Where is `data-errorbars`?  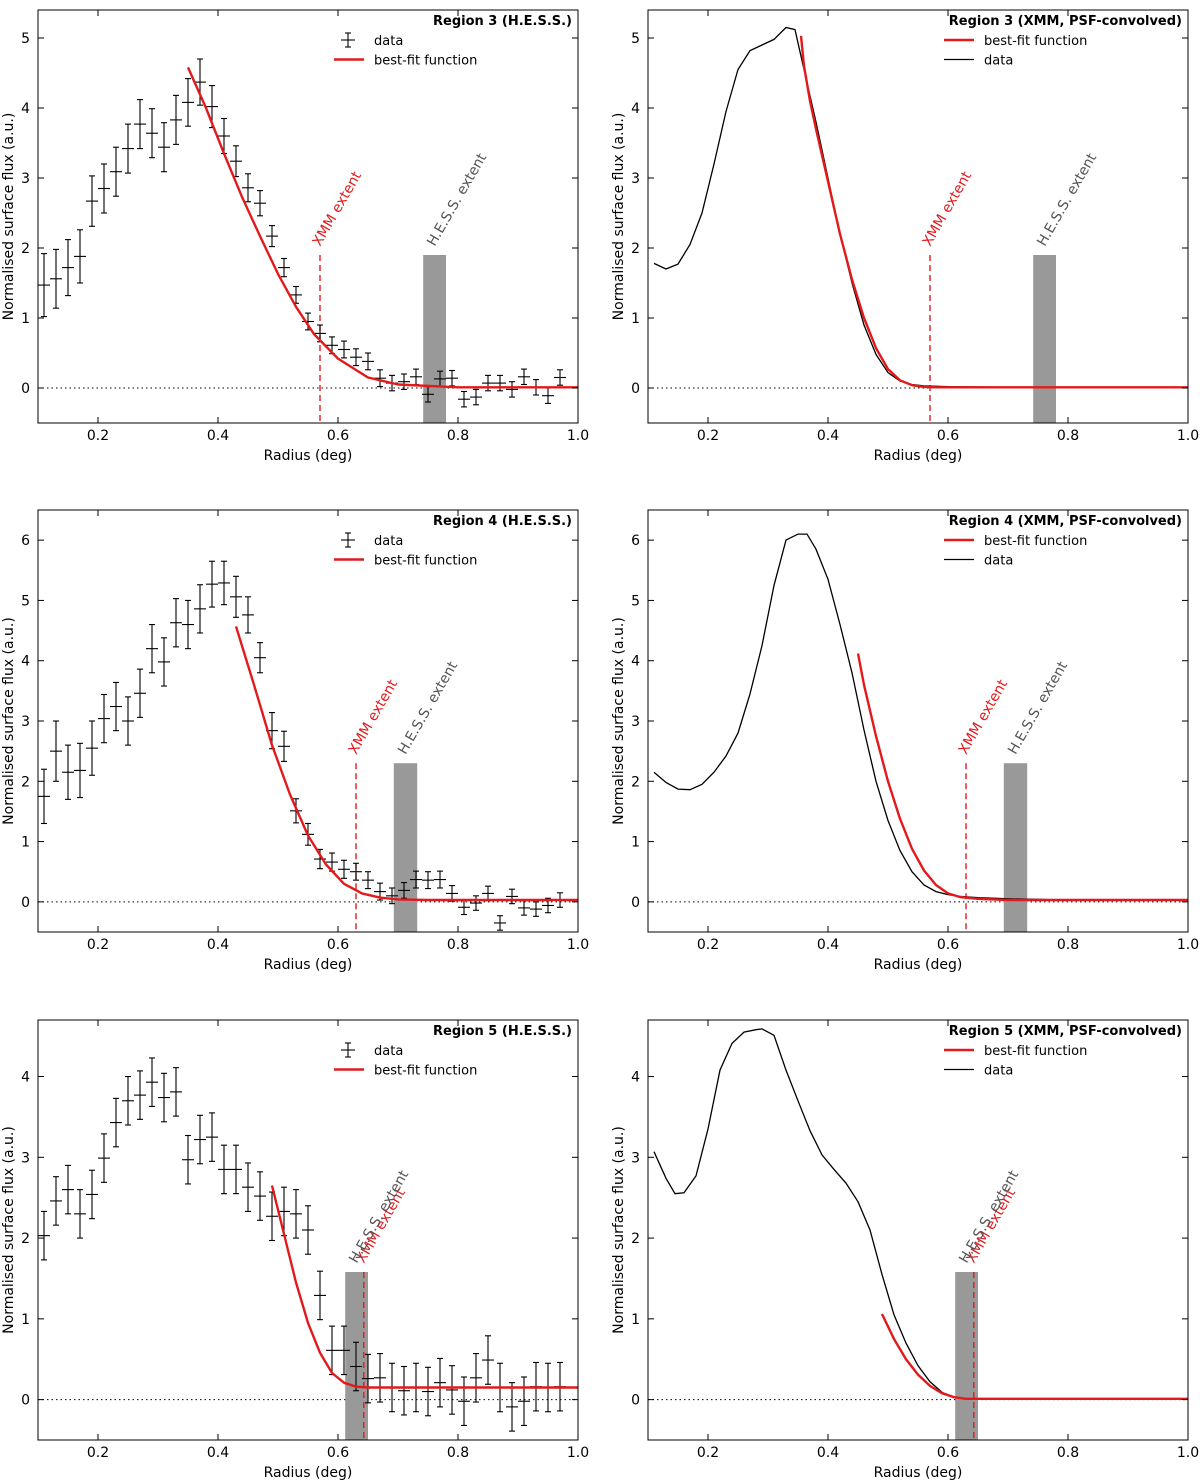
data-errorbars is located at coordinates (302, 233).